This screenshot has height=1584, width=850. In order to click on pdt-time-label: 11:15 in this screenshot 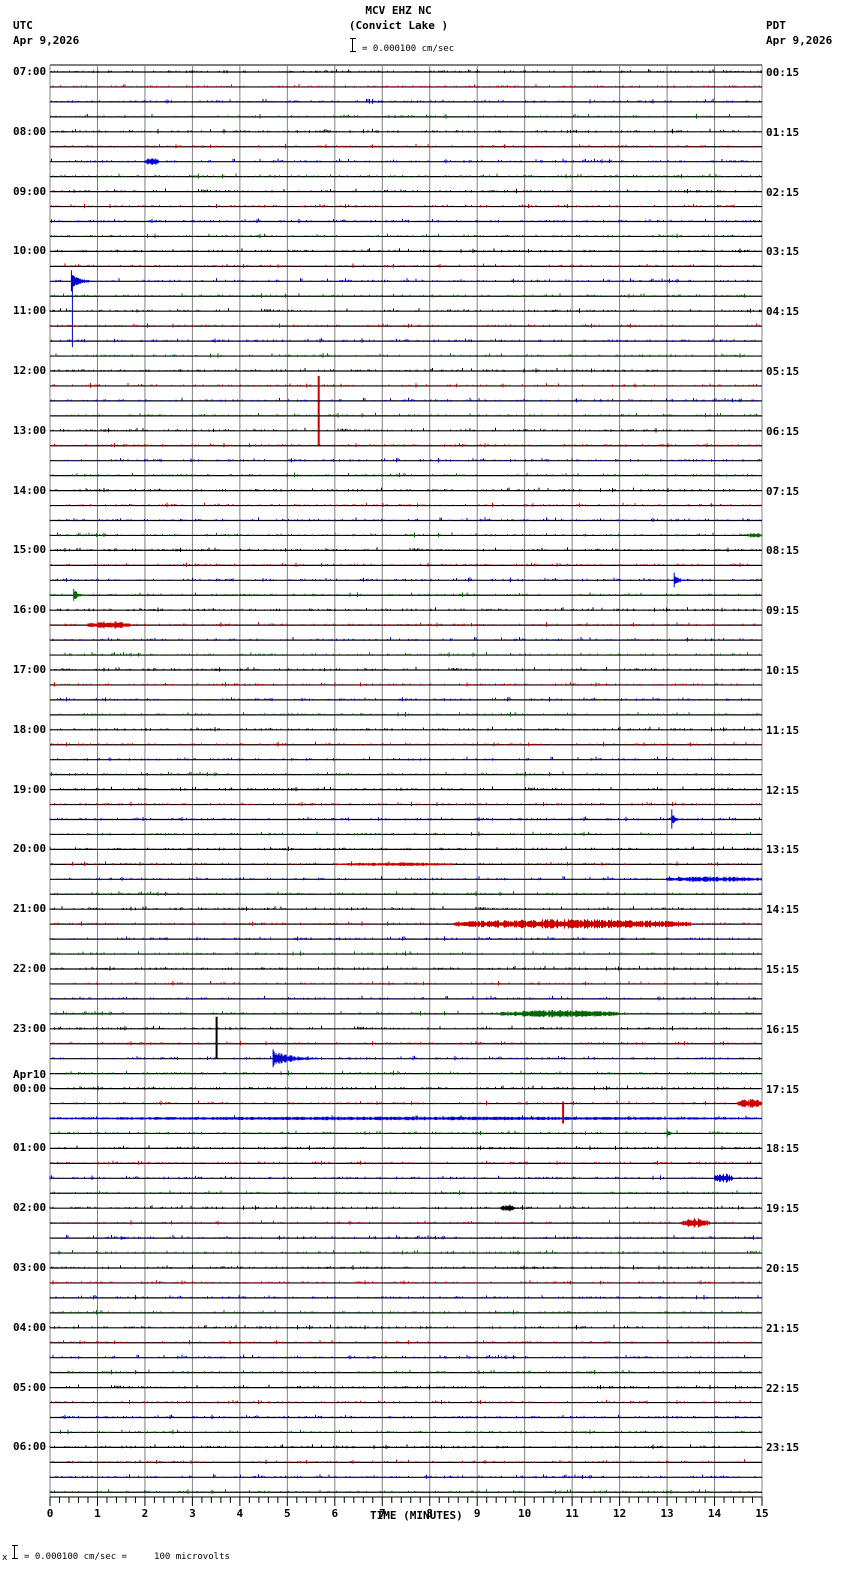, I will do `click(783, 730)`.